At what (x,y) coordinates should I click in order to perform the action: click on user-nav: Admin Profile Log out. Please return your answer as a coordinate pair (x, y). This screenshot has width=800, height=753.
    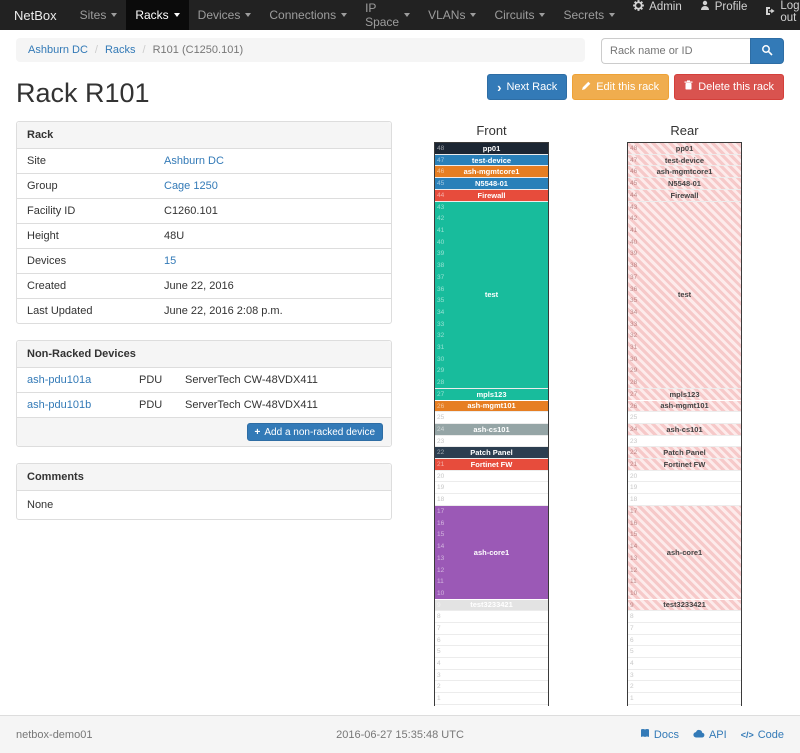
    Looking at the image, I should click on (712, 15).